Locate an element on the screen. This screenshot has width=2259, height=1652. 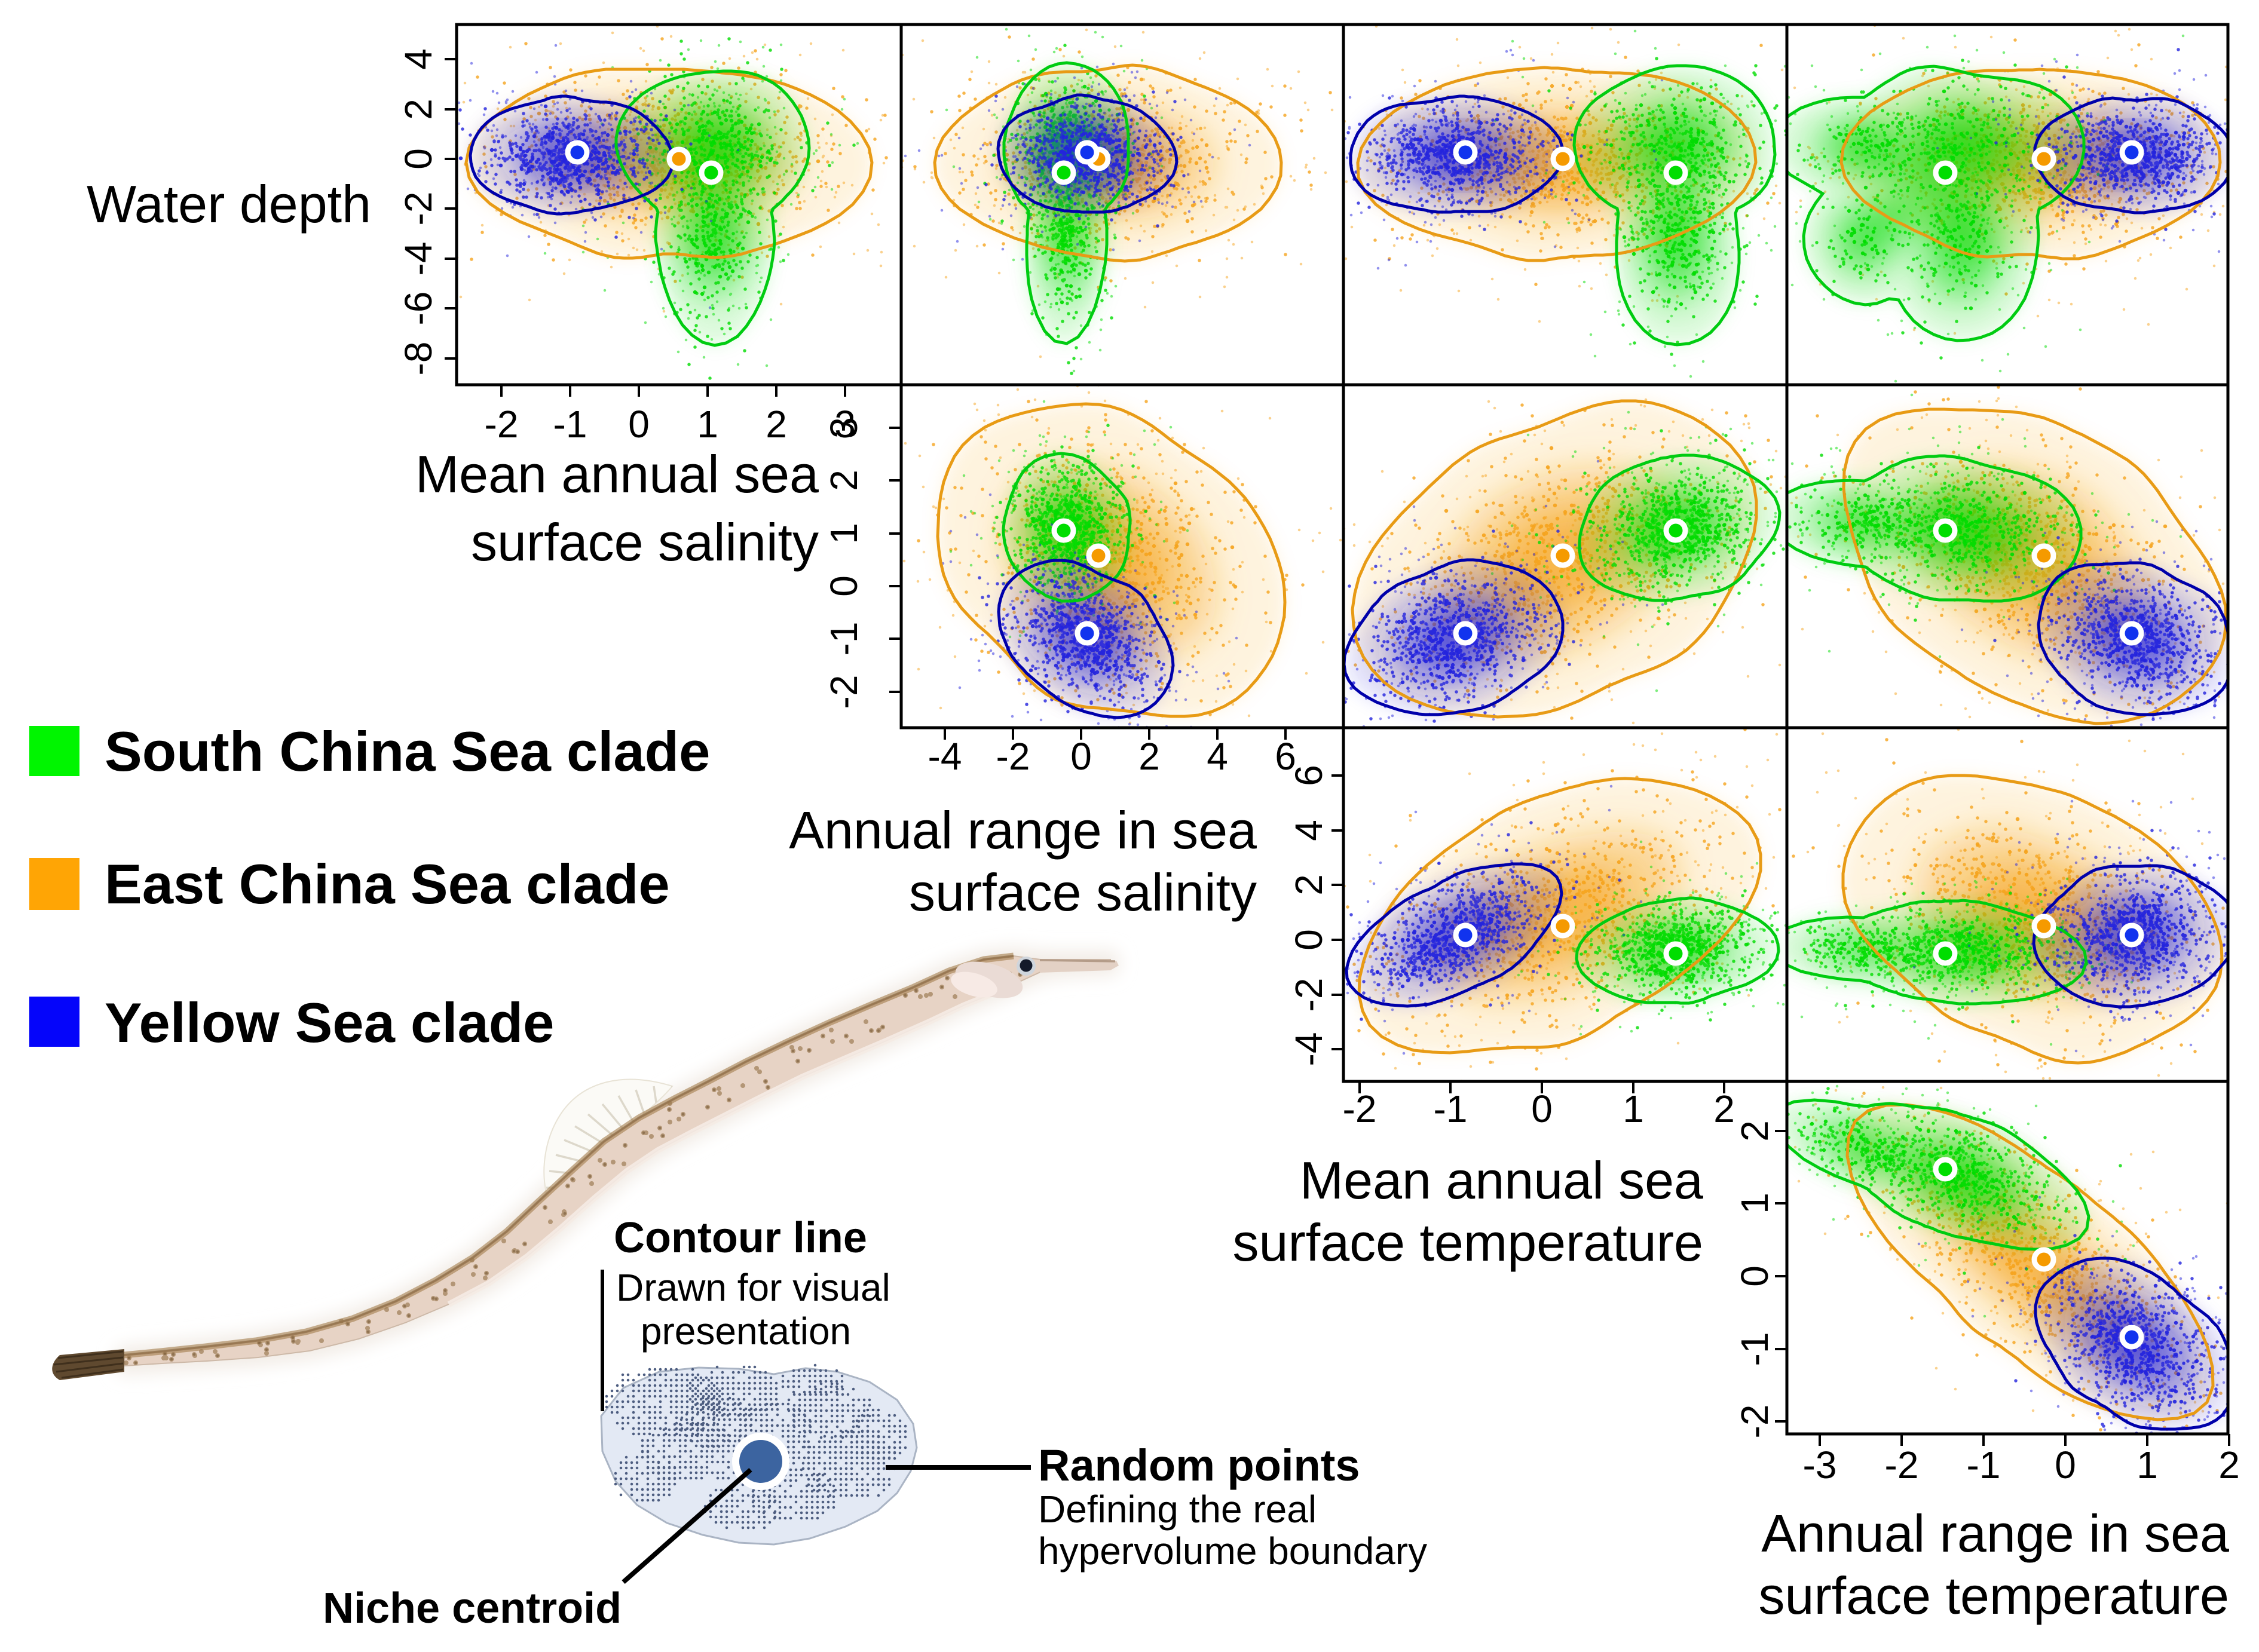
svg-text: Water depth is located at coordinates (229, 204).